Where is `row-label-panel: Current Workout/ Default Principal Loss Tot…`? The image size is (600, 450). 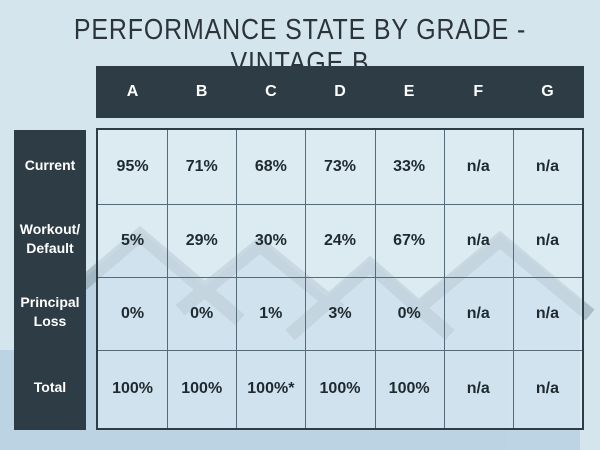 row-label-panel: Current Workout/ Default Principal Loss Tot… is located at coordinates (50, 280).